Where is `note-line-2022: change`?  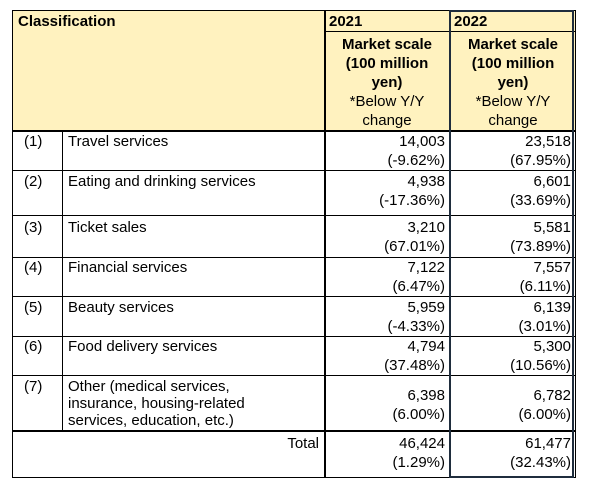
note-line-2022: change is located at coordinates (513, 120).